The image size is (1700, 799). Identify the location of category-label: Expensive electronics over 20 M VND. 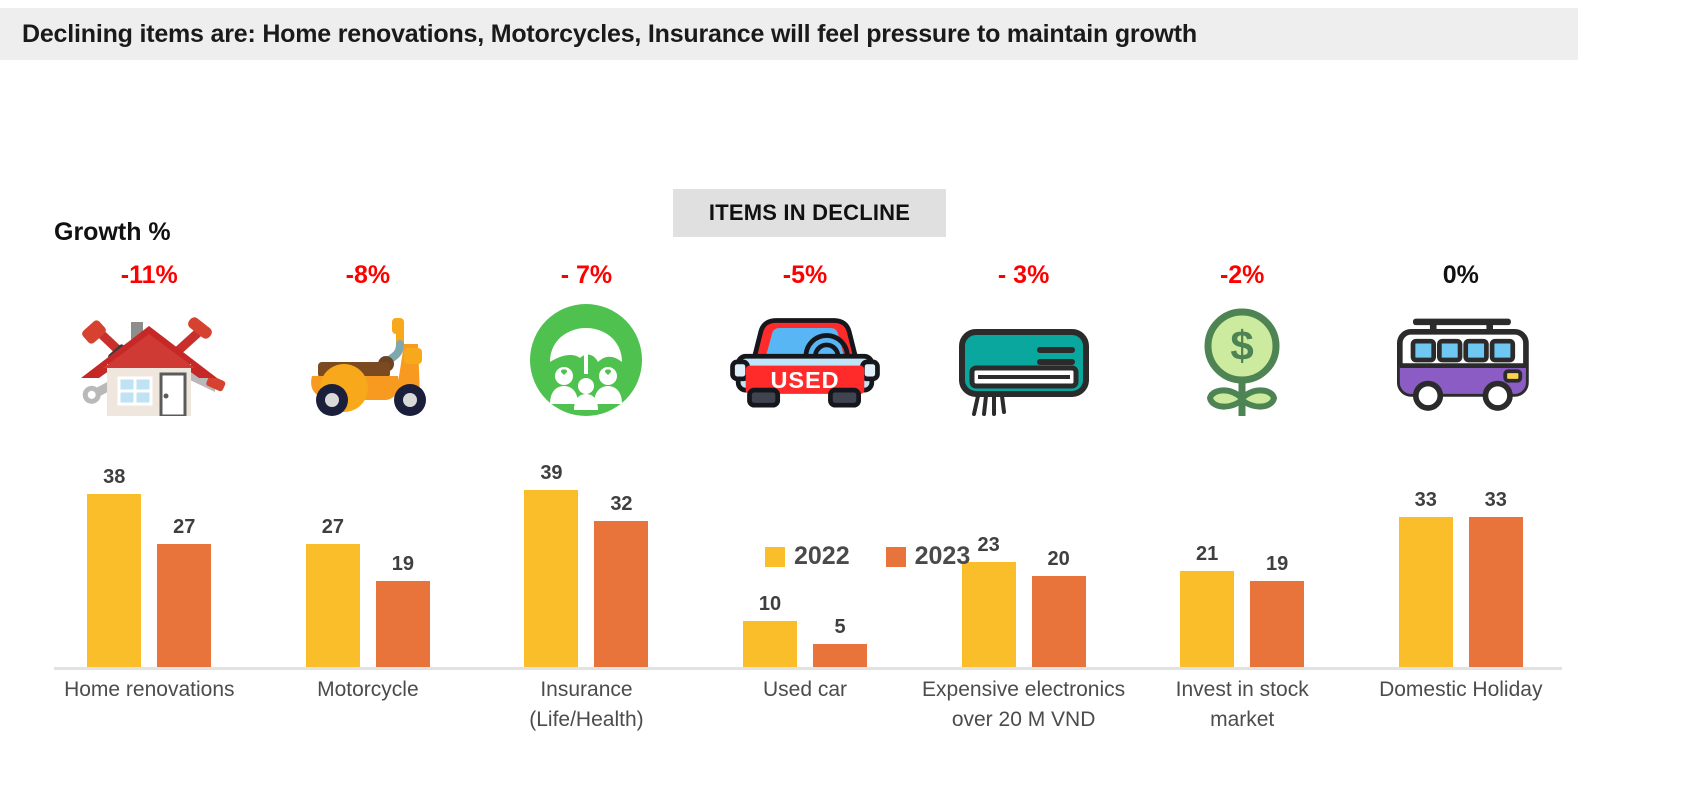
(1023, 705).